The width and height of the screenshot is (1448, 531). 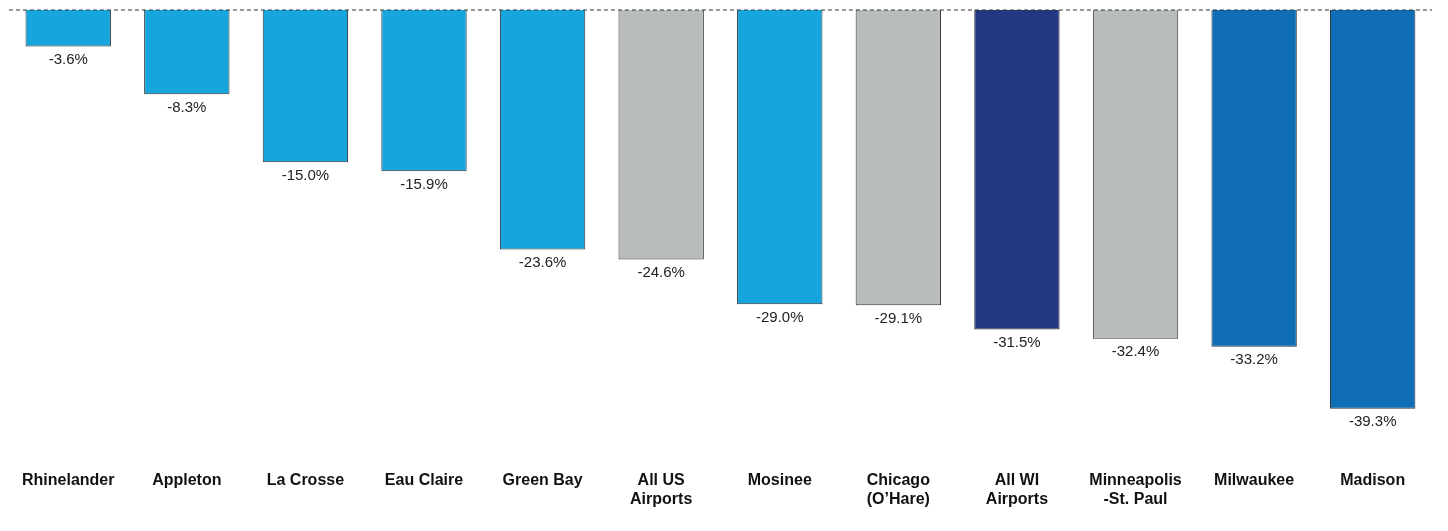 What do you see at coordinates (68, 59) in the screenshot?
I see `data-label: -3.6%` at bounding box center [68, 59].